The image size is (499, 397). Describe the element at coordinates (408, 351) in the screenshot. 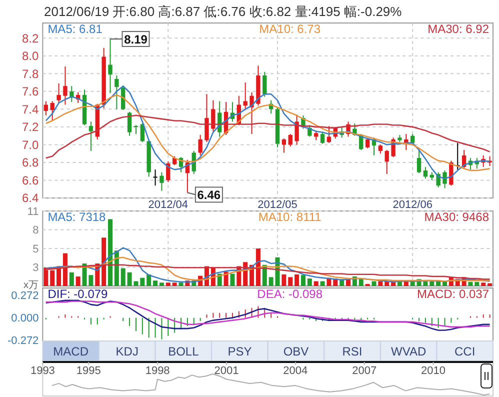

I see `text: WVAD` at that location.